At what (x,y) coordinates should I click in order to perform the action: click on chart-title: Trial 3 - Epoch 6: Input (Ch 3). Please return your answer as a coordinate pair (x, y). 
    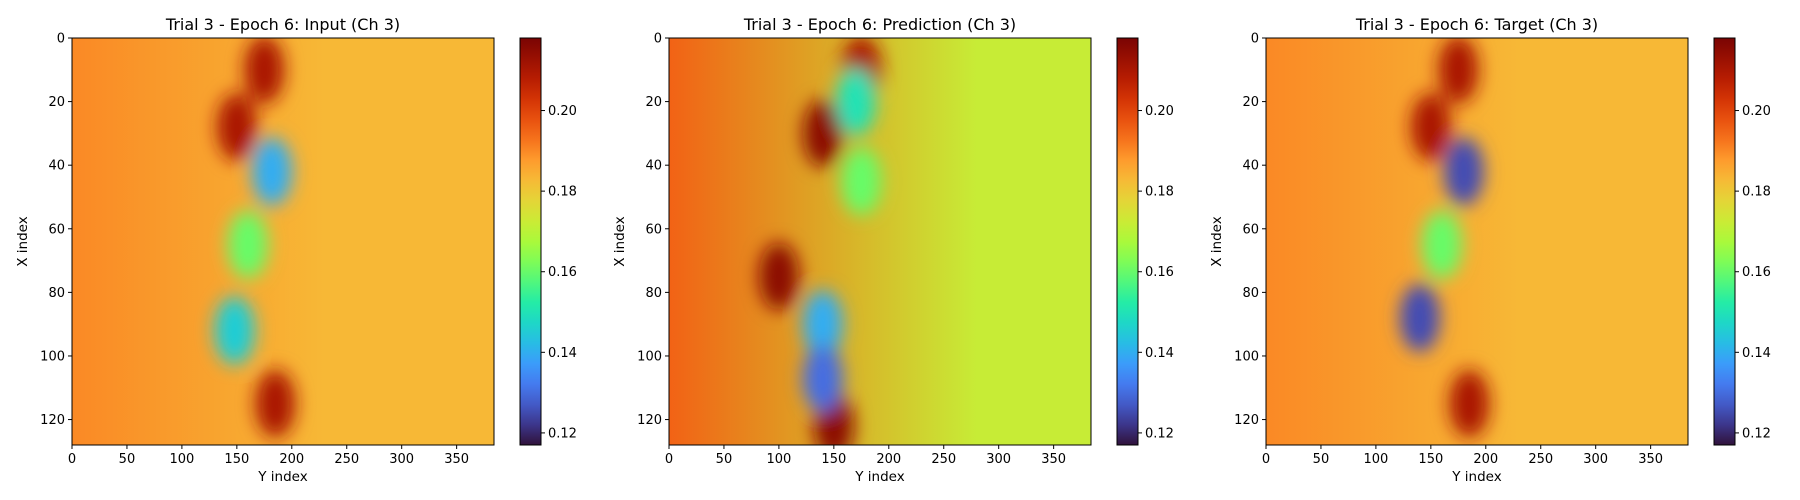
    Looking at the image, I should click on (282, 24).